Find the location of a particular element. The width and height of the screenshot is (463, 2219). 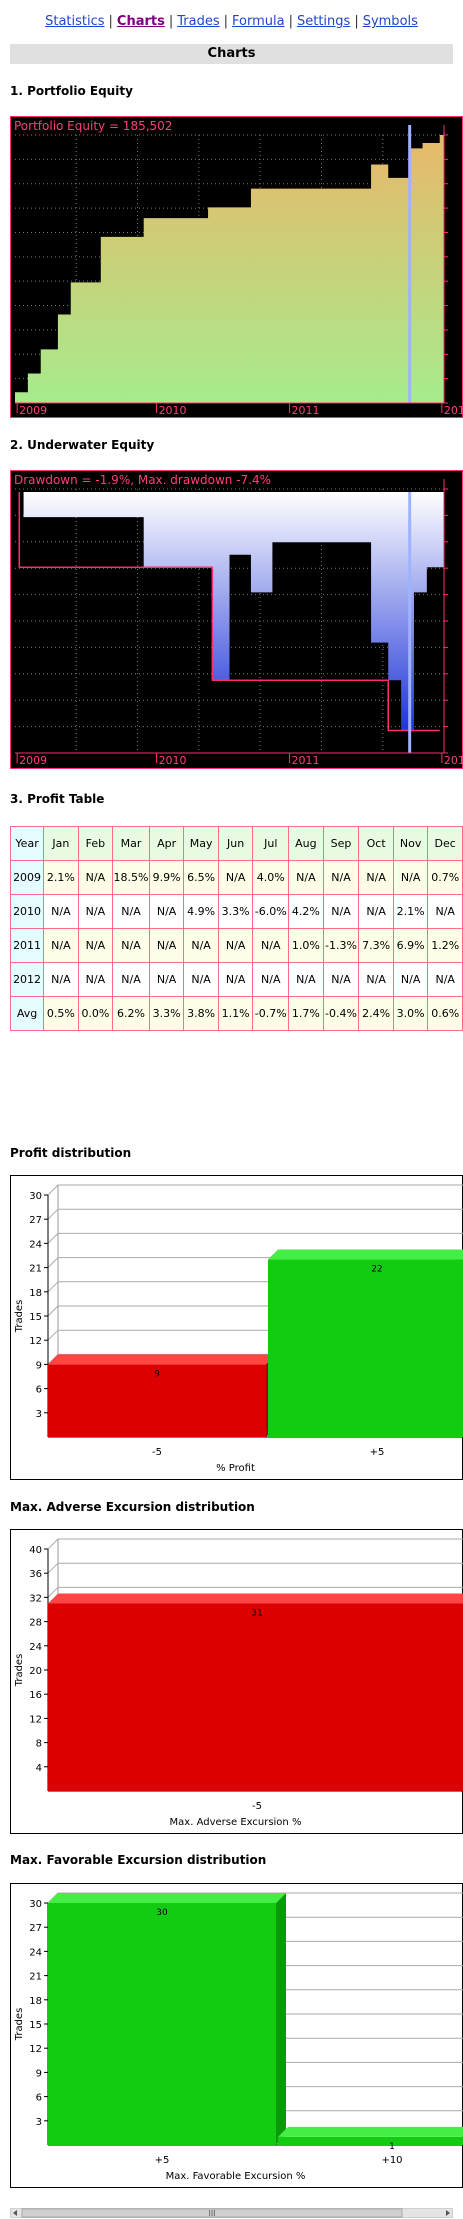

y-tick-label: 15 is located at coordinates (35, 1317).